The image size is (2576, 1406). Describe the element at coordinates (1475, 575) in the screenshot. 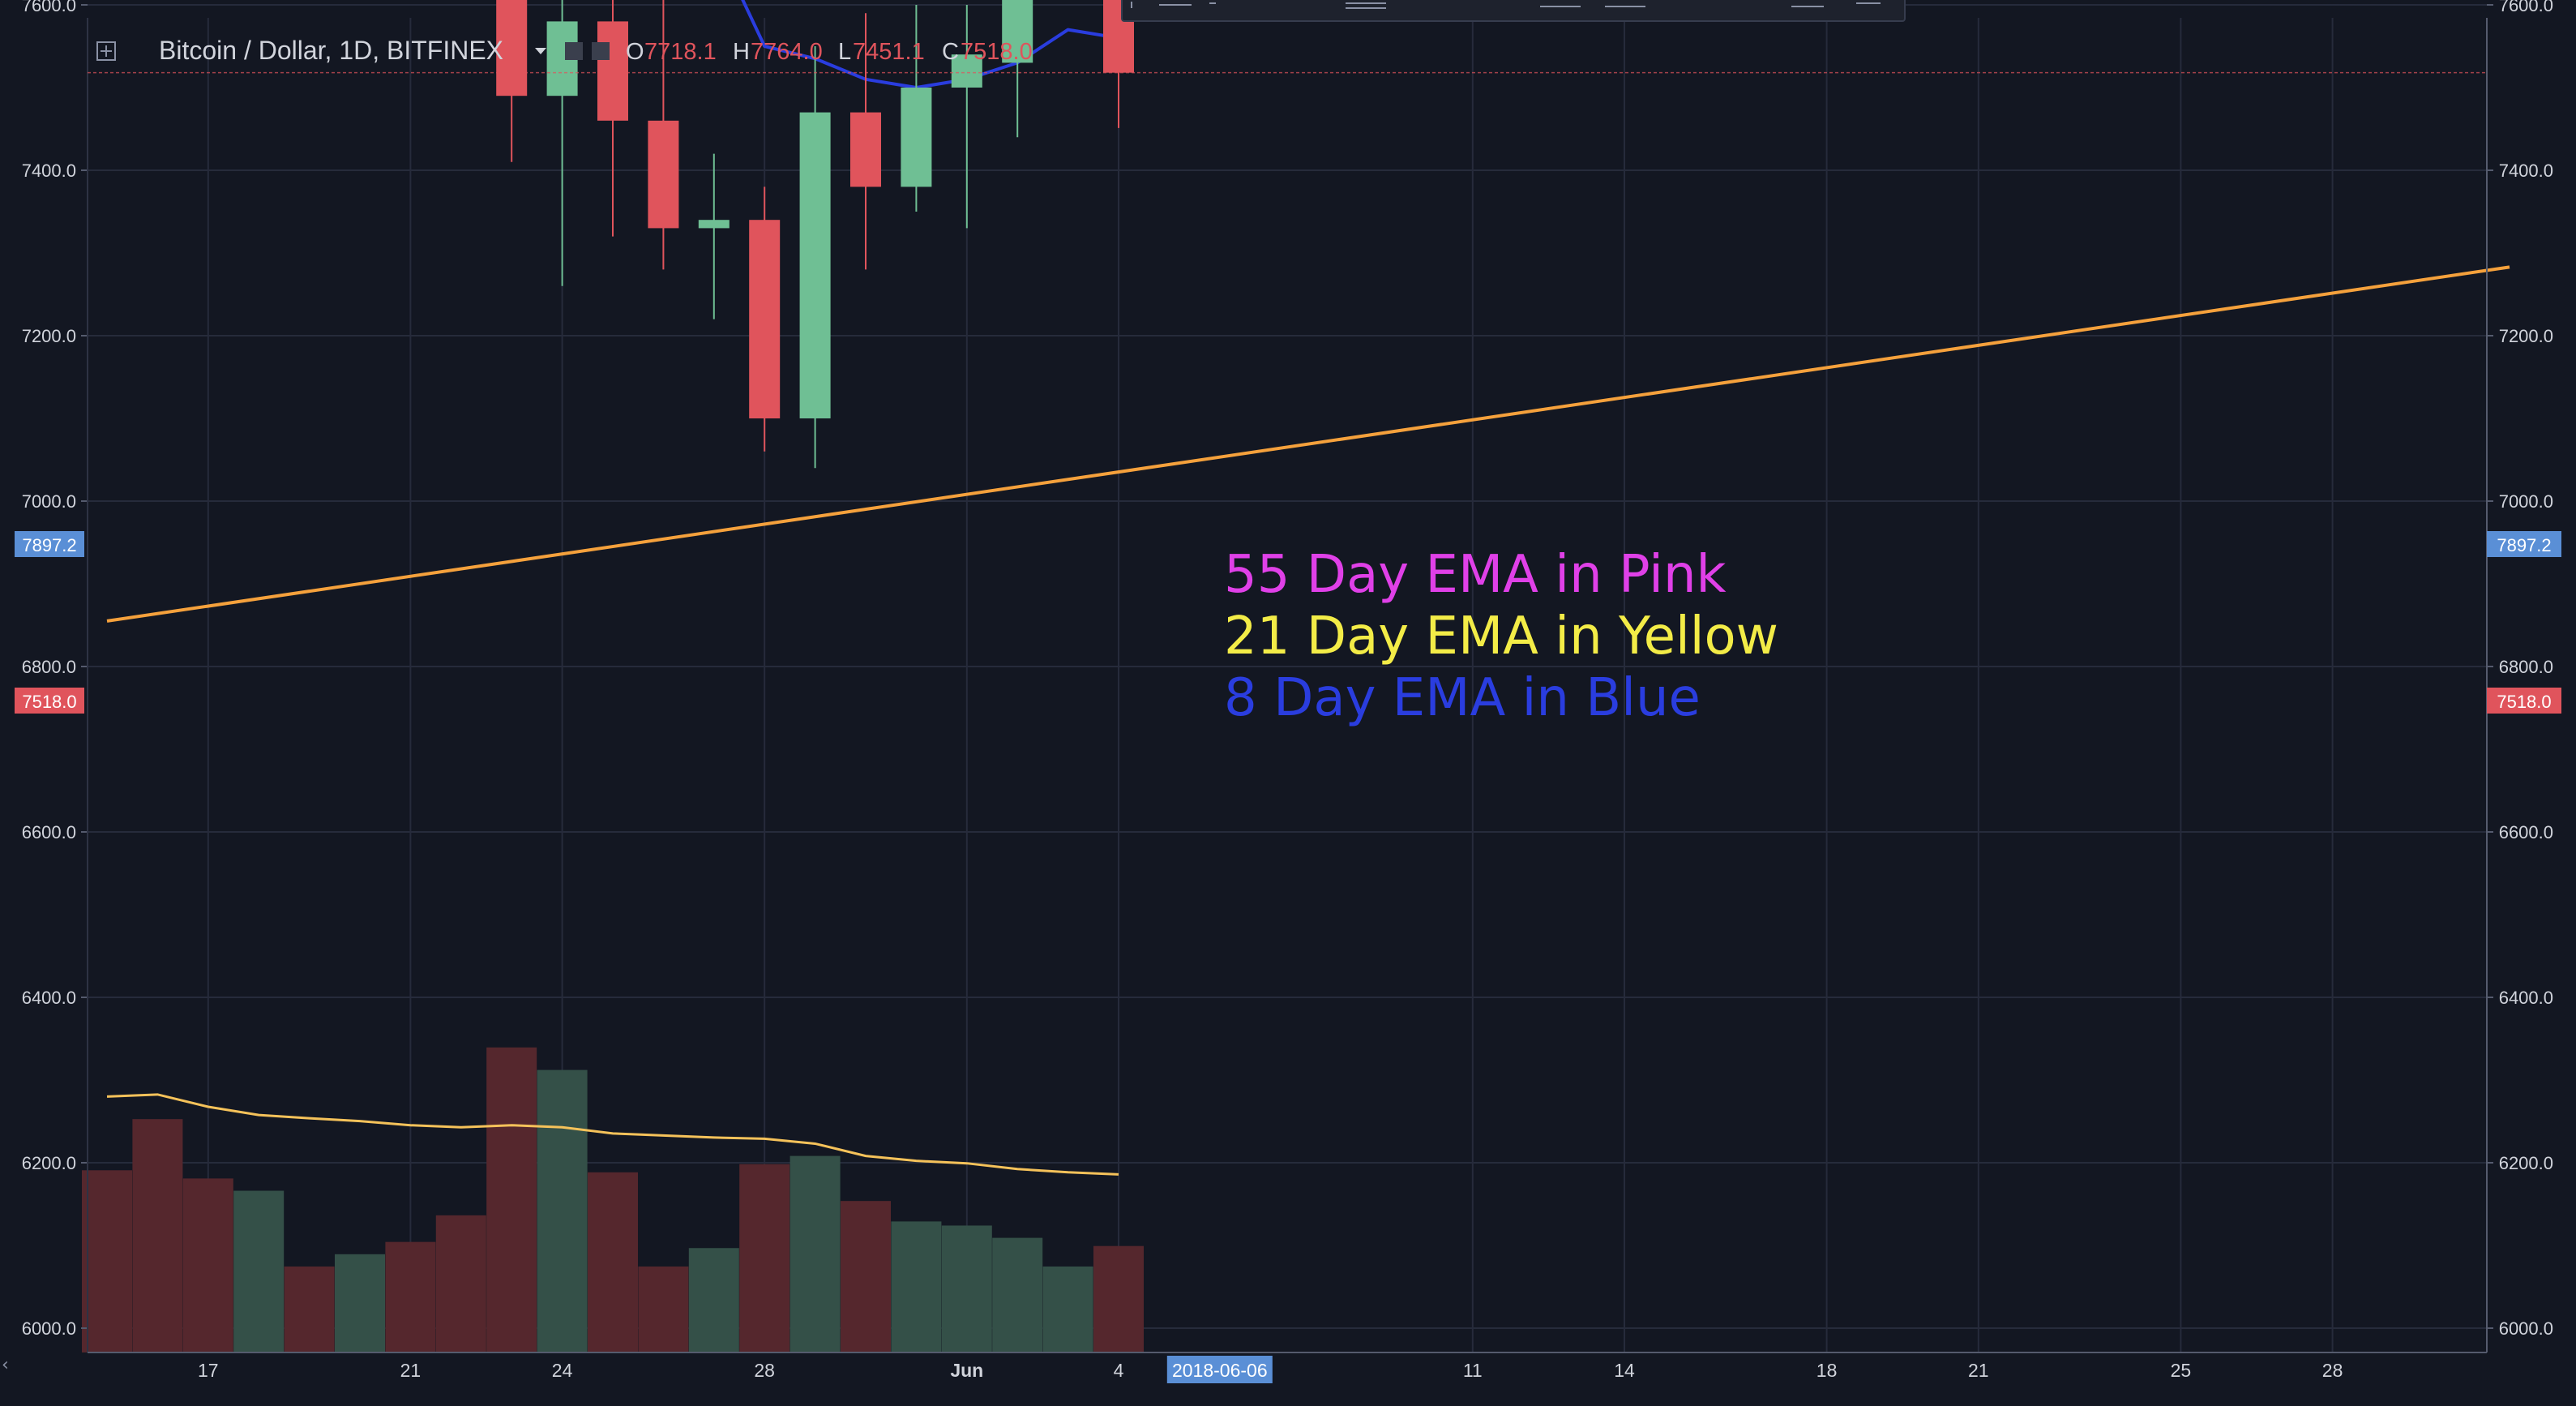

I see `ema55-annotation: 55 Day EMA in Pink` at that location.